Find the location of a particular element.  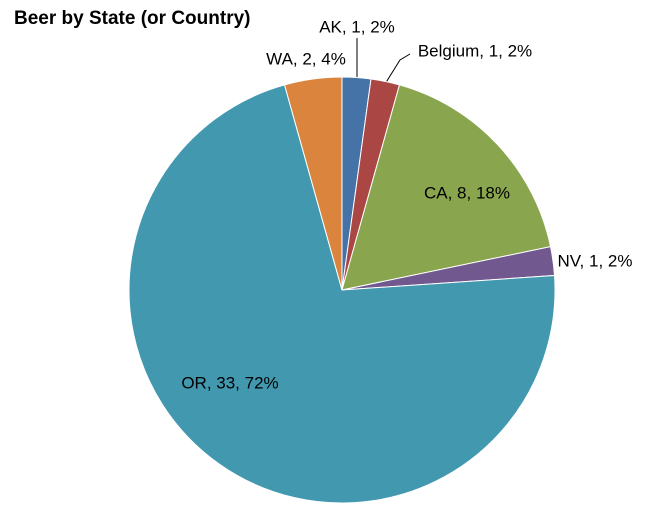

chart-title: Beer by State (or Country) is located at coordinates (132, 18).